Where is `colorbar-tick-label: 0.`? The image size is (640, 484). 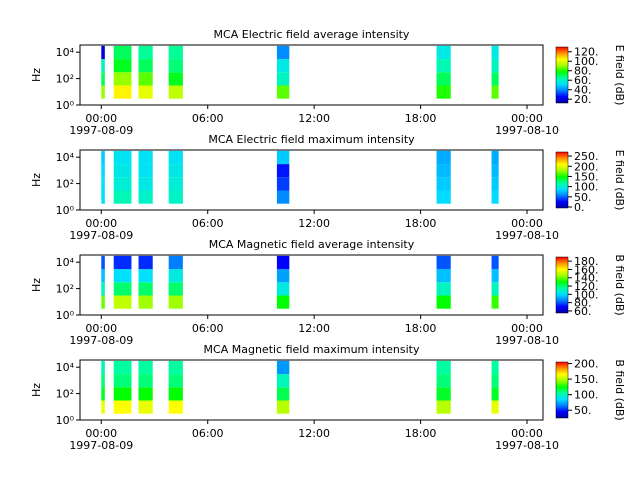 colorbar-tick-label: 0. is located at coordinates (579, 207).